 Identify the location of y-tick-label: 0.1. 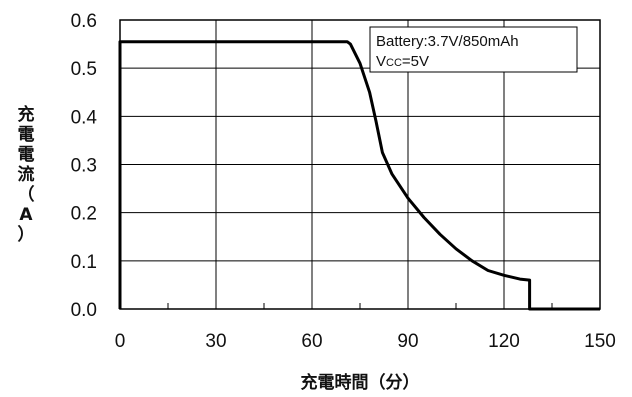
(84, 262).